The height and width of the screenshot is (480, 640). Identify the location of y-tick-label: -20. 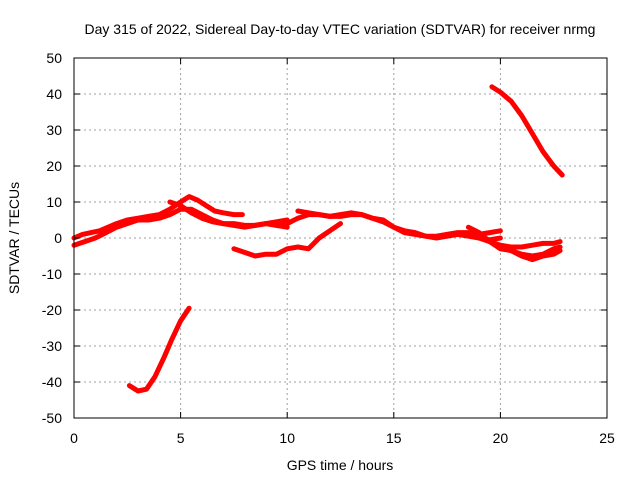
(52, 310).